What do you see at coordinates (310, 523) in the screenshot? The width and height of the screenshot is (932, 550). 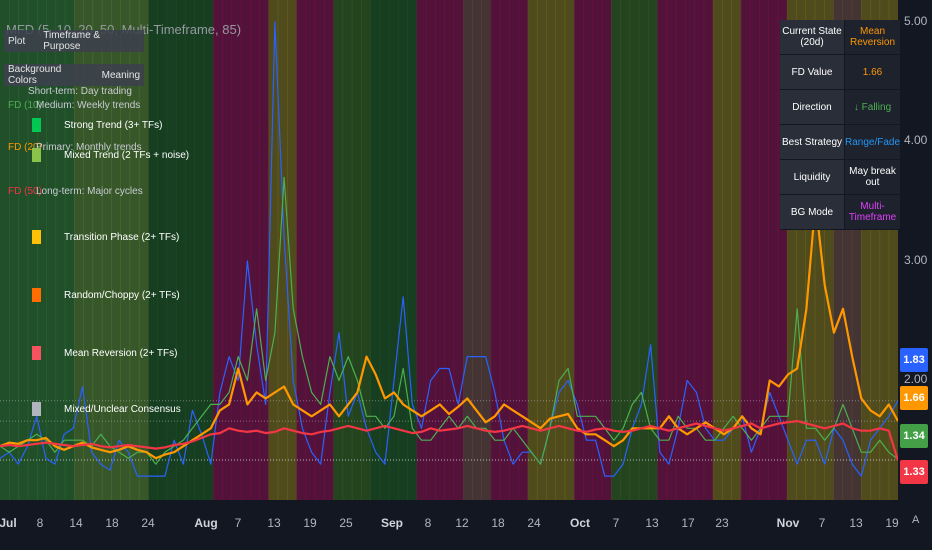 I see `x-tick-label: 19` at bounding box center [310, 523].